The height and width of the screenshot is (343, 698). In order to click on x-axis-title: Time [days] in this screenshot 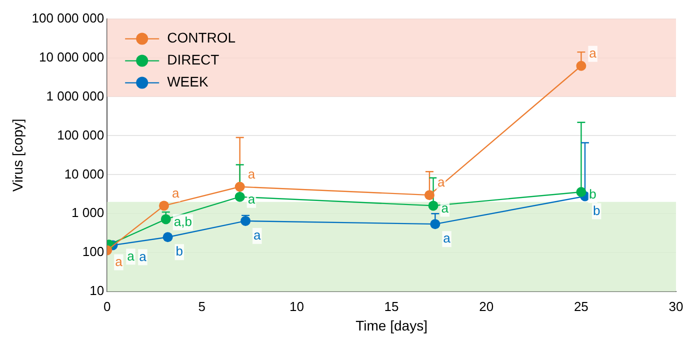, I will do `click(392, 325)`.